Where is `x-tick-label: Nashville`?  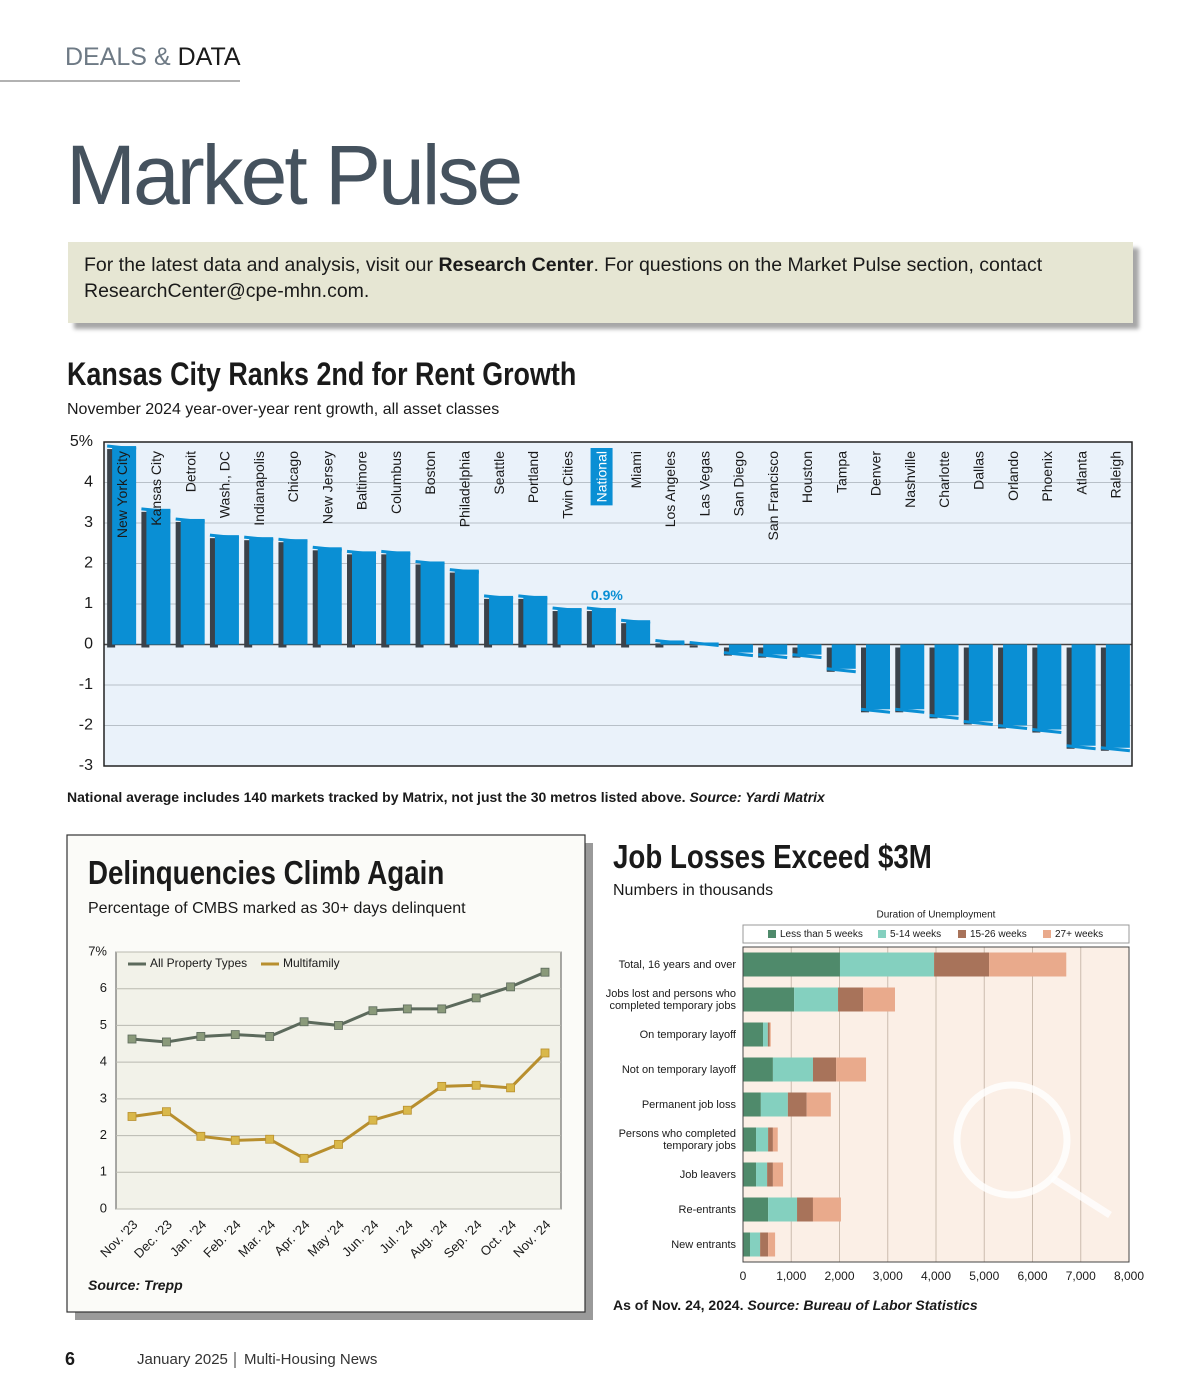 x-tick-label: Nashville is located at coordinates (910, 479).